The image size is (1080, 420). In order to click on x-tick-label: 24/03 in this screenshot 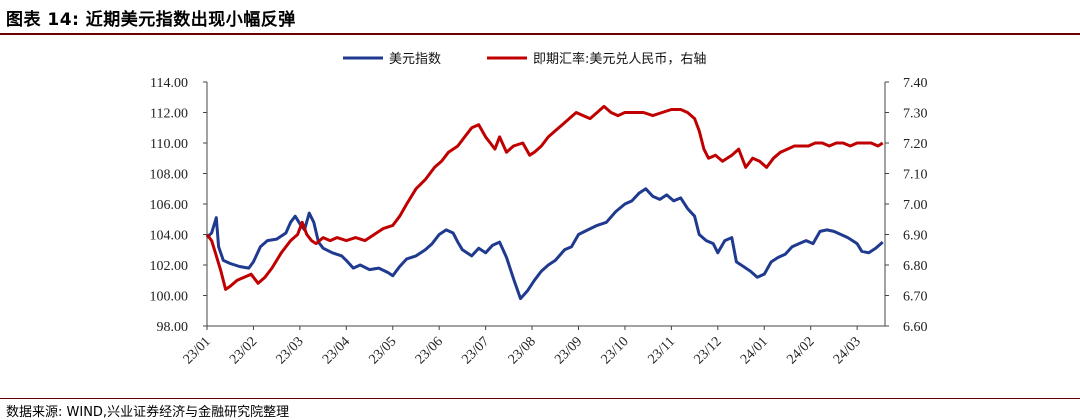, I will do `click(847, 350)`.